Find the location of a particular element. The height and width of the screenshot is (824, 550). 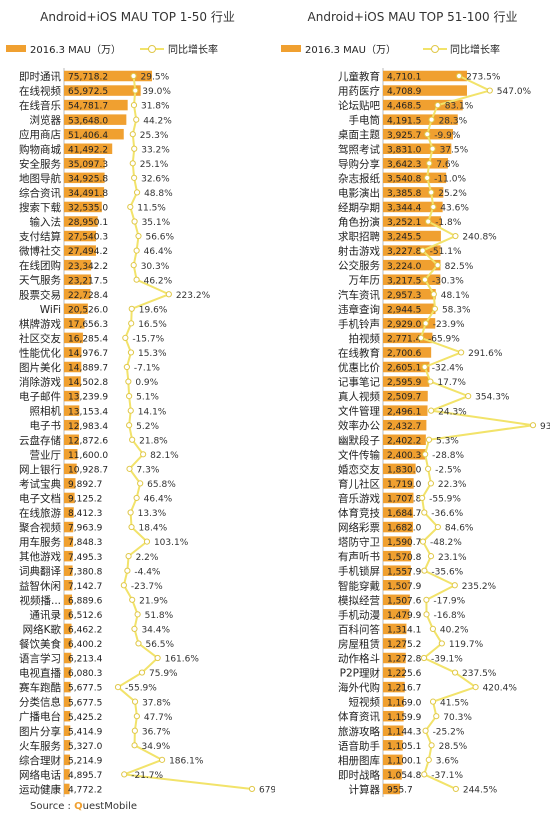

mau-value-label: 2,605.1 is located at coordinates (404, 369).